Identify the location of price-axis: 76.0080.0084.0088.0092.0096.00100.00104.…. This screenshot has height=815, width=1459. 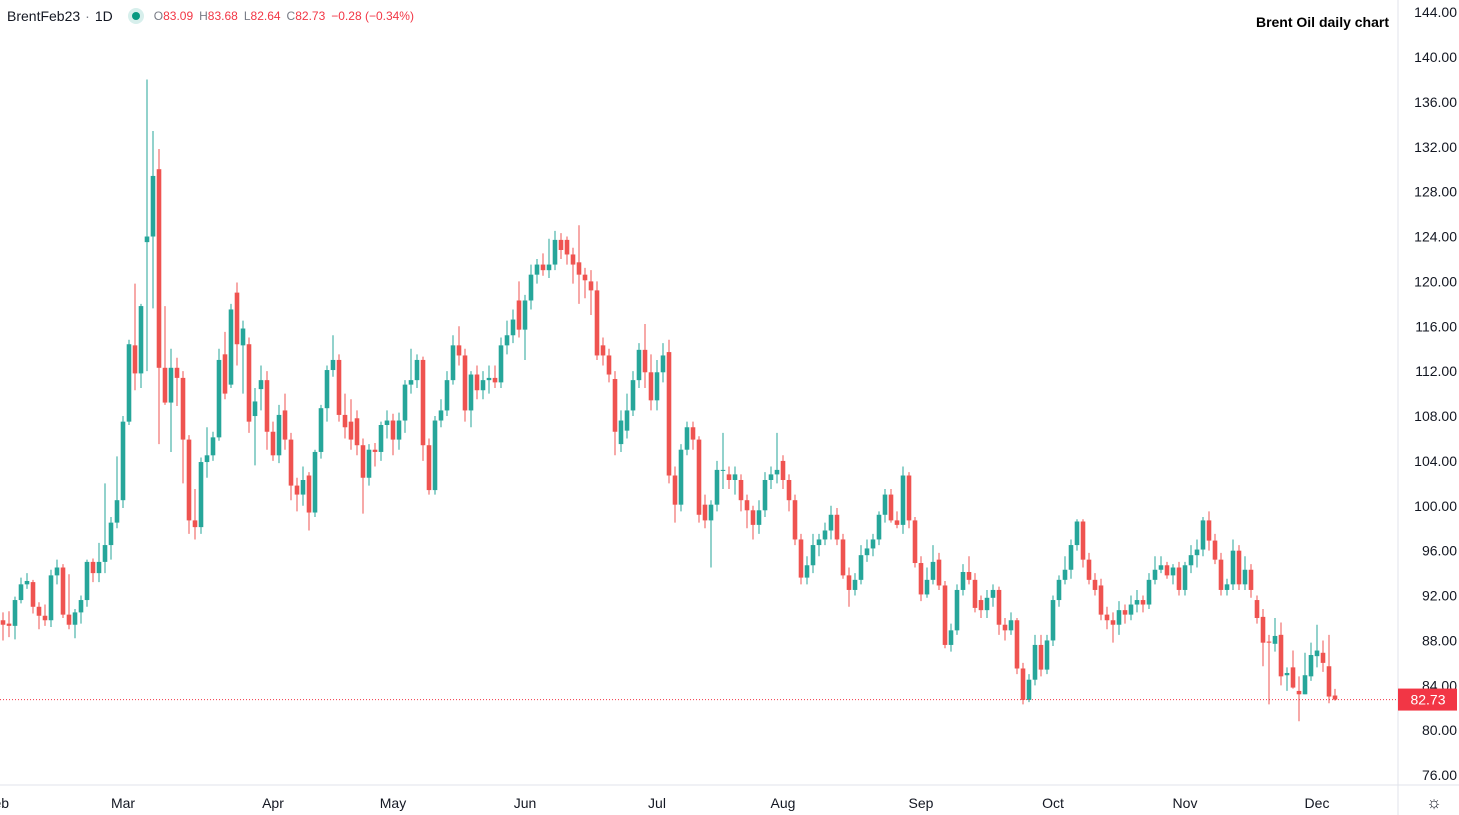
(1435, 393).